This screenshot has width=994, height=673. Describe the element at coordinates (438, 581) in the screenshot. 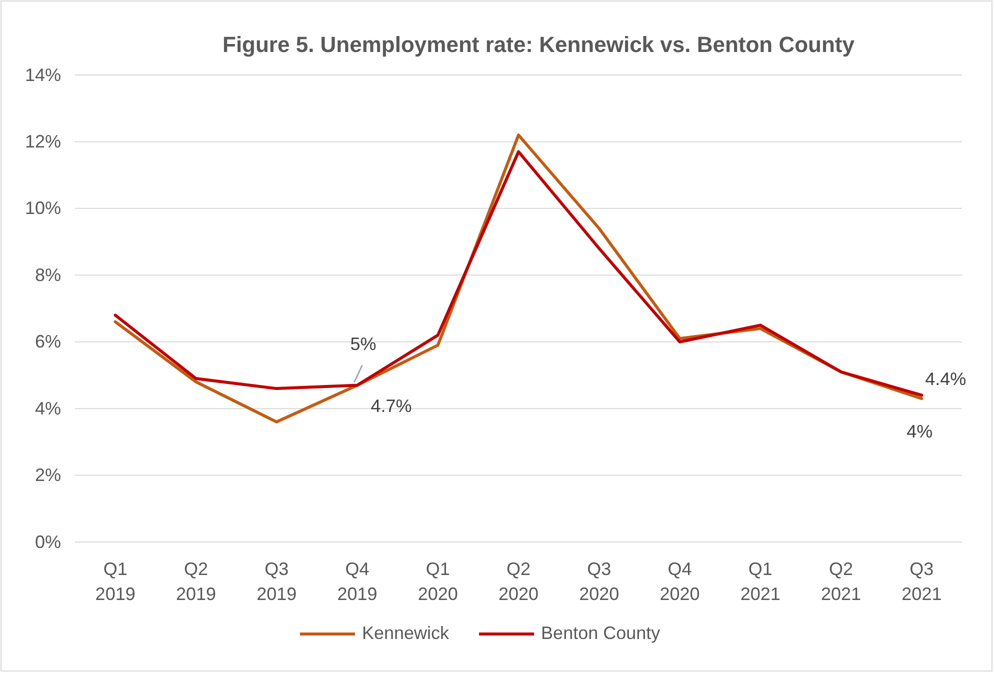

I see `x-tick-label: Q1 2020` at that location.